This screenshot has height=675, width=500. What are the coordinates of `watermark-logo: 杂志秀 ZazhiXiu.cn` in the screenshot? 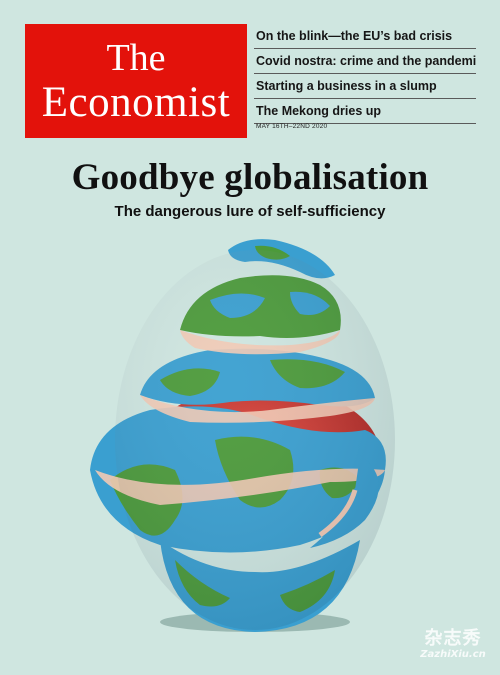 It's located at (453, 645).